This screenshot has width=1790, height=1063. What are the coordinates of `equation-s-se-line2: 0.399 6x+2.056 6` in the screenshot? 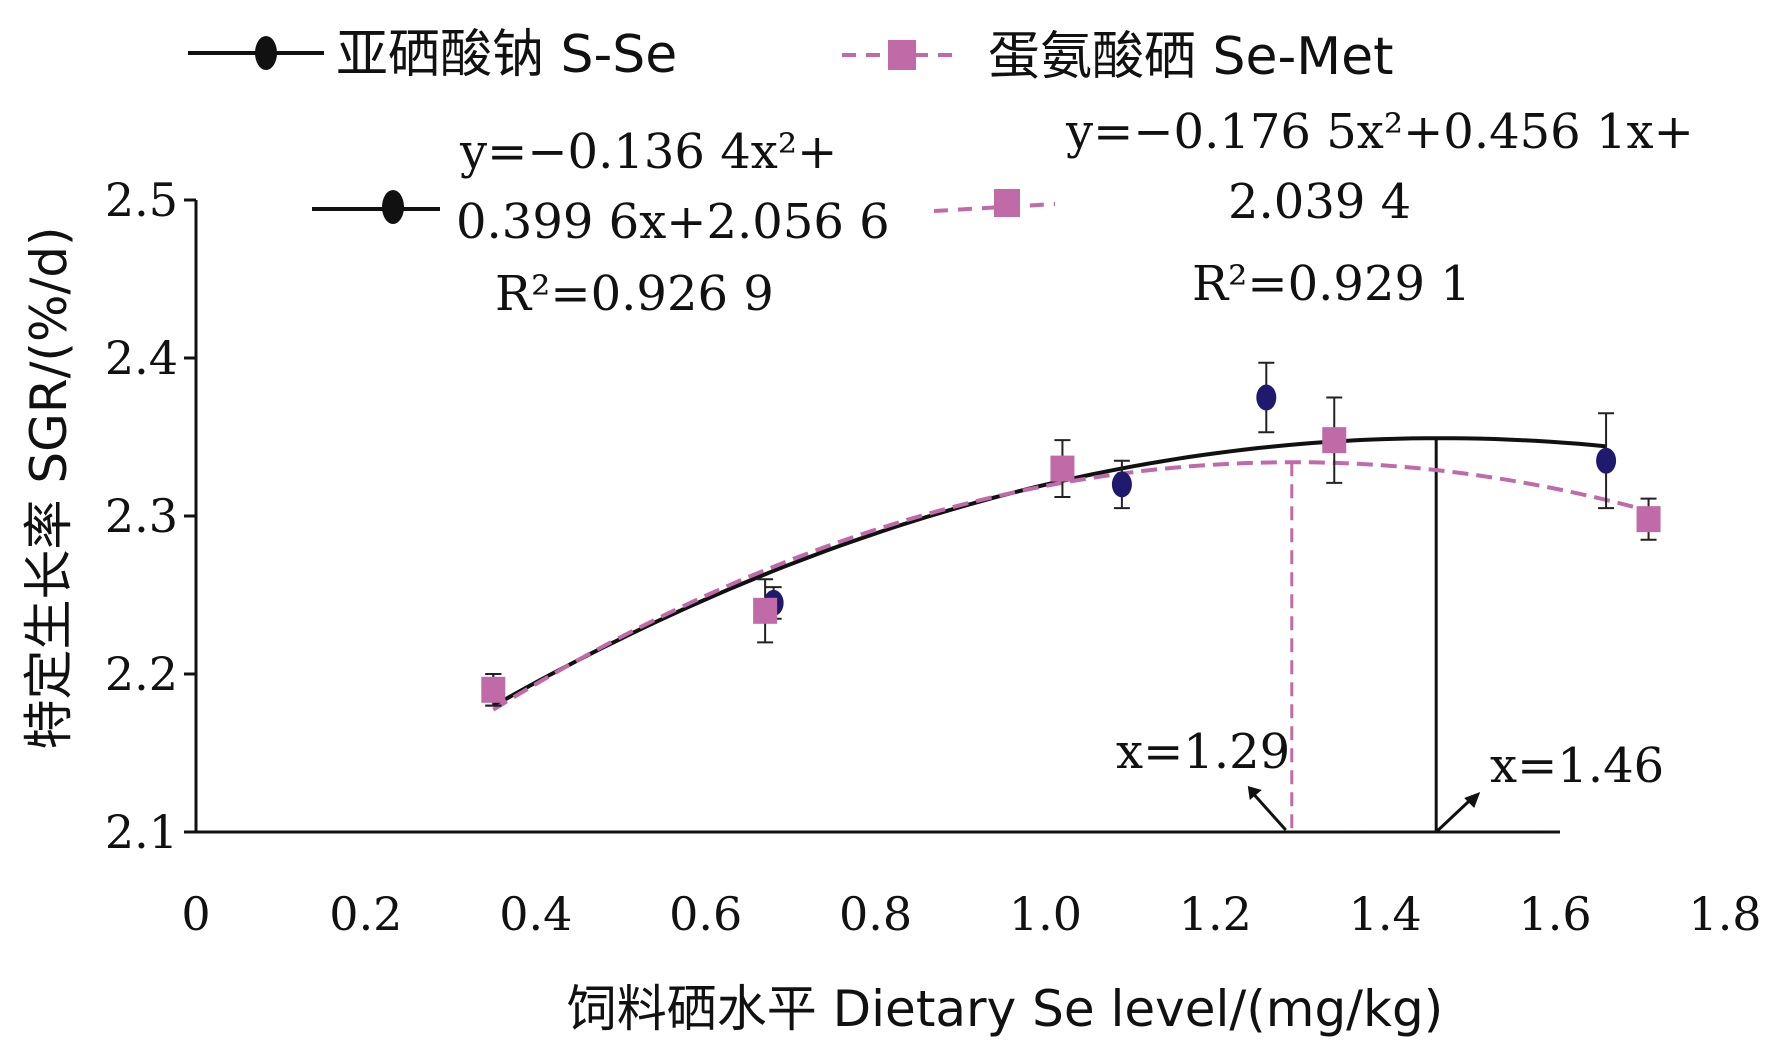 It's located at (673, 222).